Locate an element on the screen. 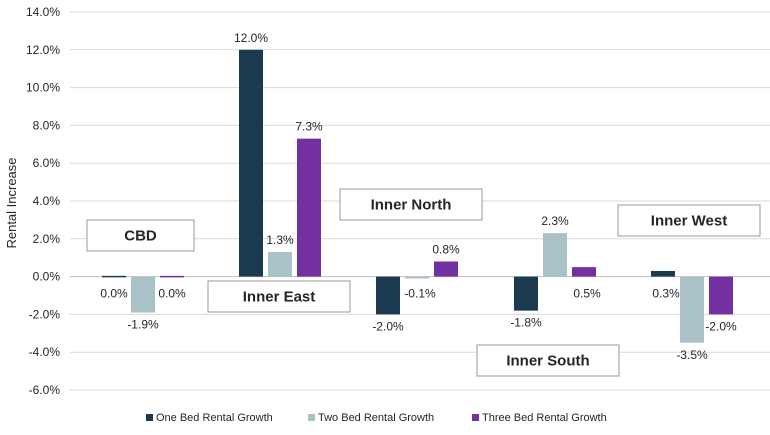 The height and width of the screenshot is (435, 770). y-tick-label: 6.0% is located at coordinates (47, 163).